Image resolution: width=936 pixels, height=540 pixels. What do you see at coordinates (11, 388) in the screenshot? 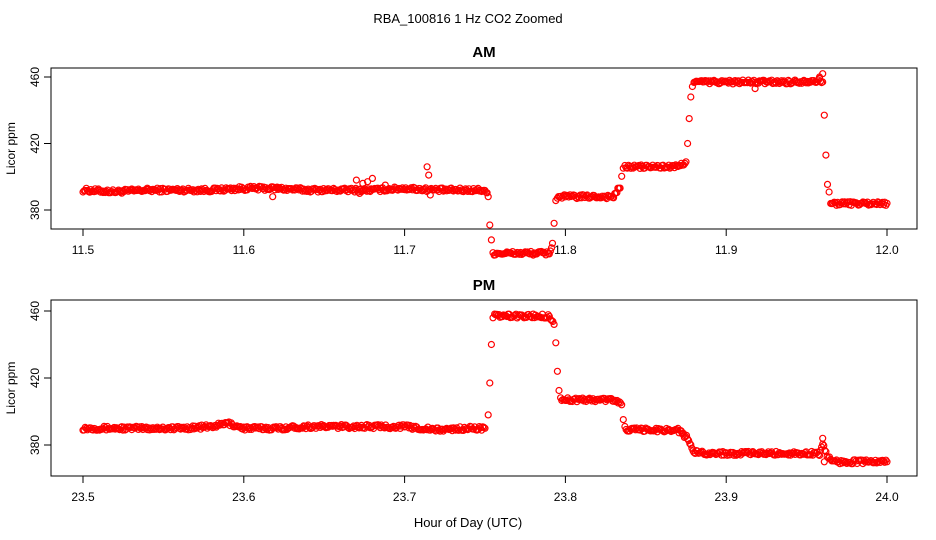
I see `pm-y-axis-label: Licor ppm` at bounding box center [11, 388].